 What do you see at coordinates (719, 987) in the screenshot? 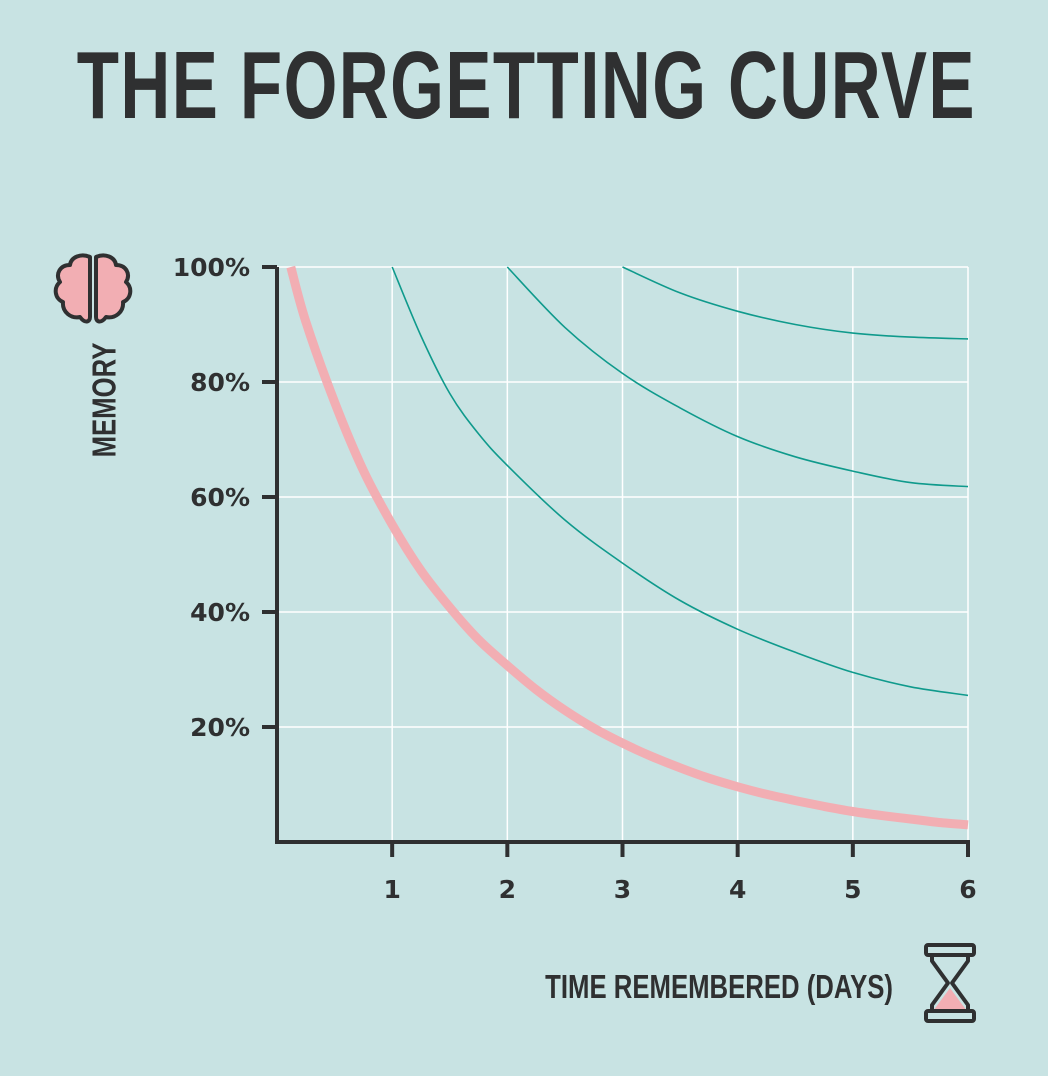
I see `x-axis-label: TIME REMEMBERED (DAYS)` at bounding box center [719, 987].